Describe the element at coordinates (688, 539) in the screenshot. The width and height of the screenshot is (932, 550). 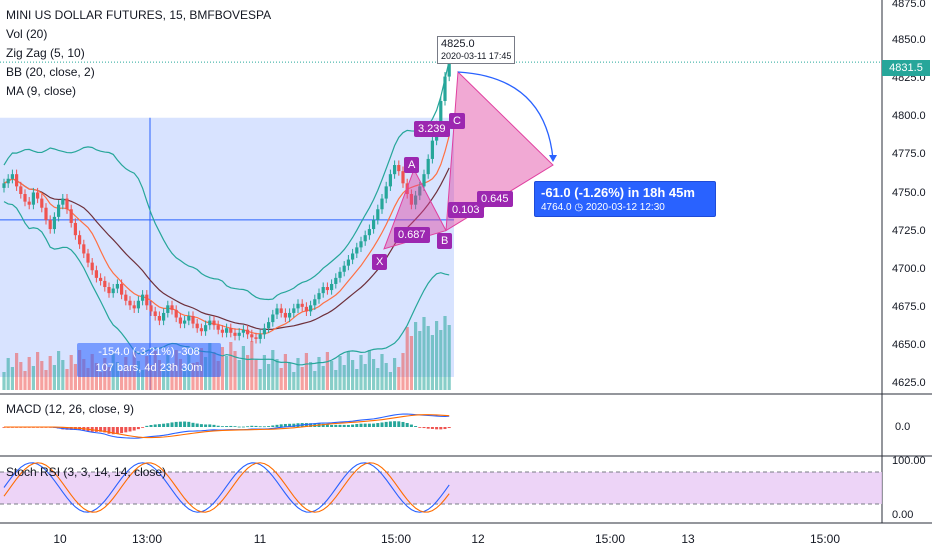
I see `time-tick: 13` at that location.